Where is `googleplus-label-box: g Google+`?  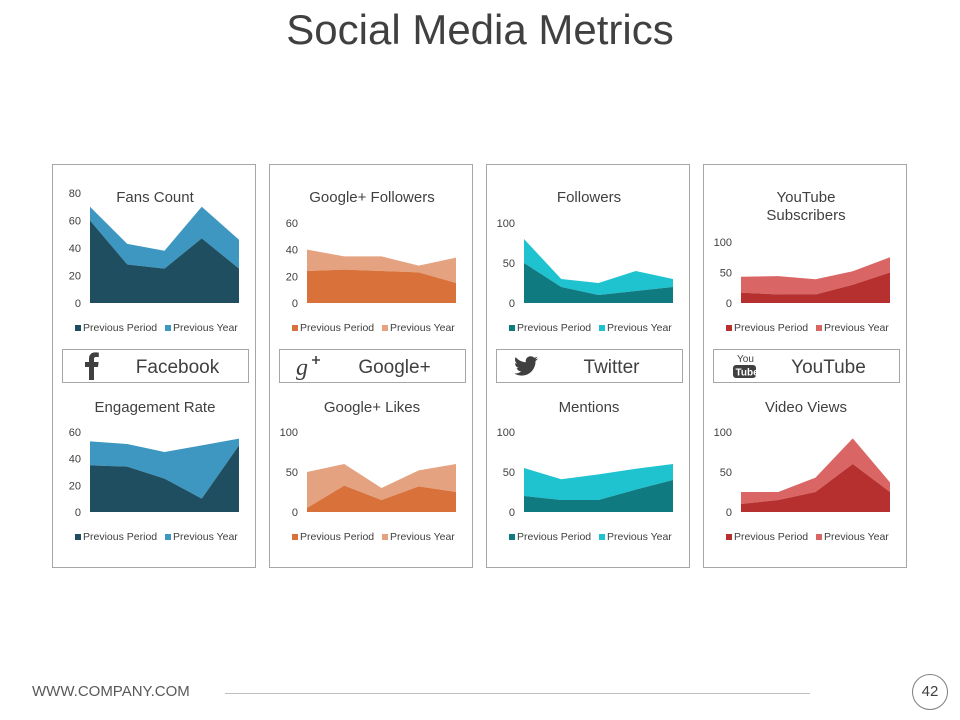 googleplus-label-box: g Google+ is located at coordinates (372, 366).